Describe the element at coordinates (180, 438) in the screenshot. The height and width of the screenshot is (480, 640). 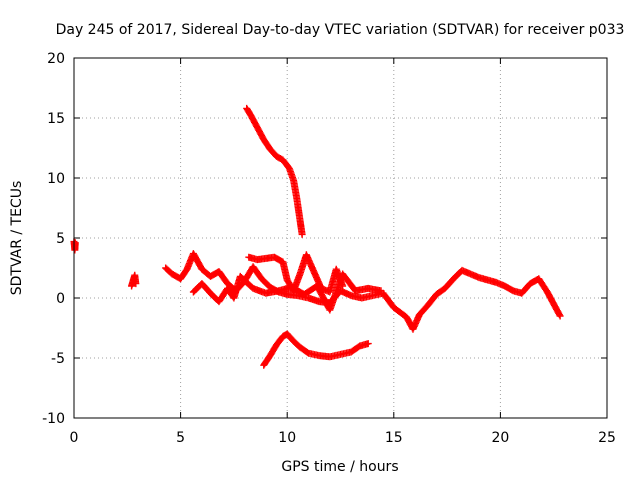
I see `x-tick-label: 5` at that location.